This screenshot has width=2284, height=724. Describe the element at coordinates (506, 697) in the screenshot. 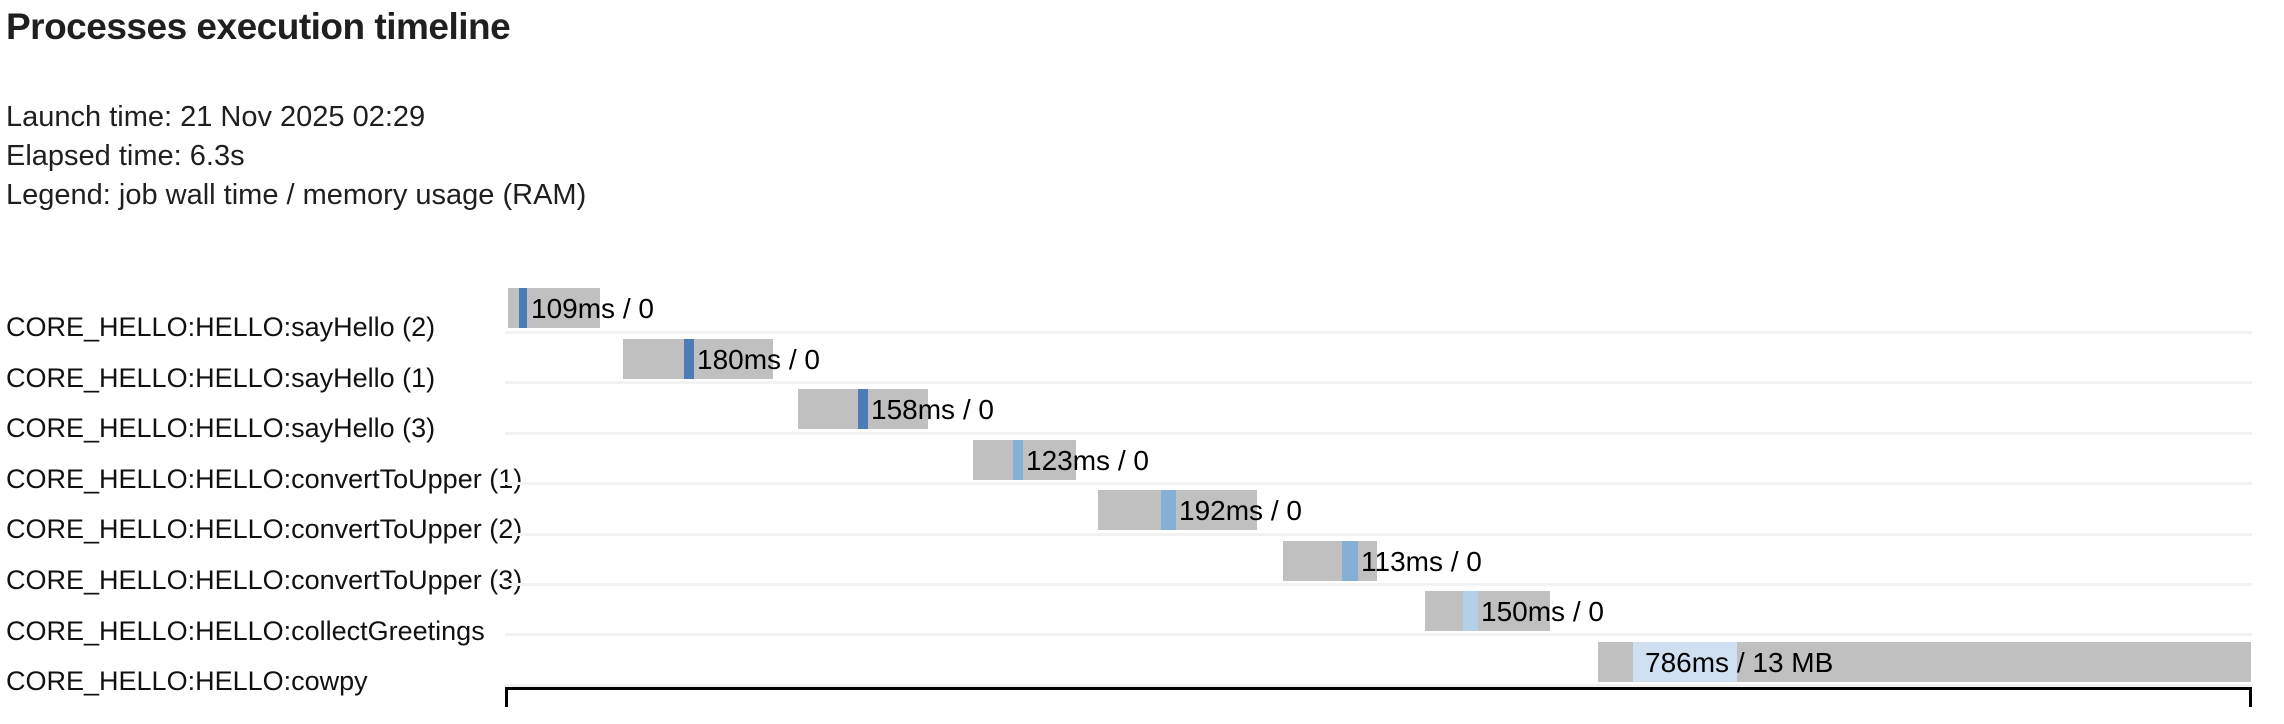

I see `x-axis-tick-left` at that location.